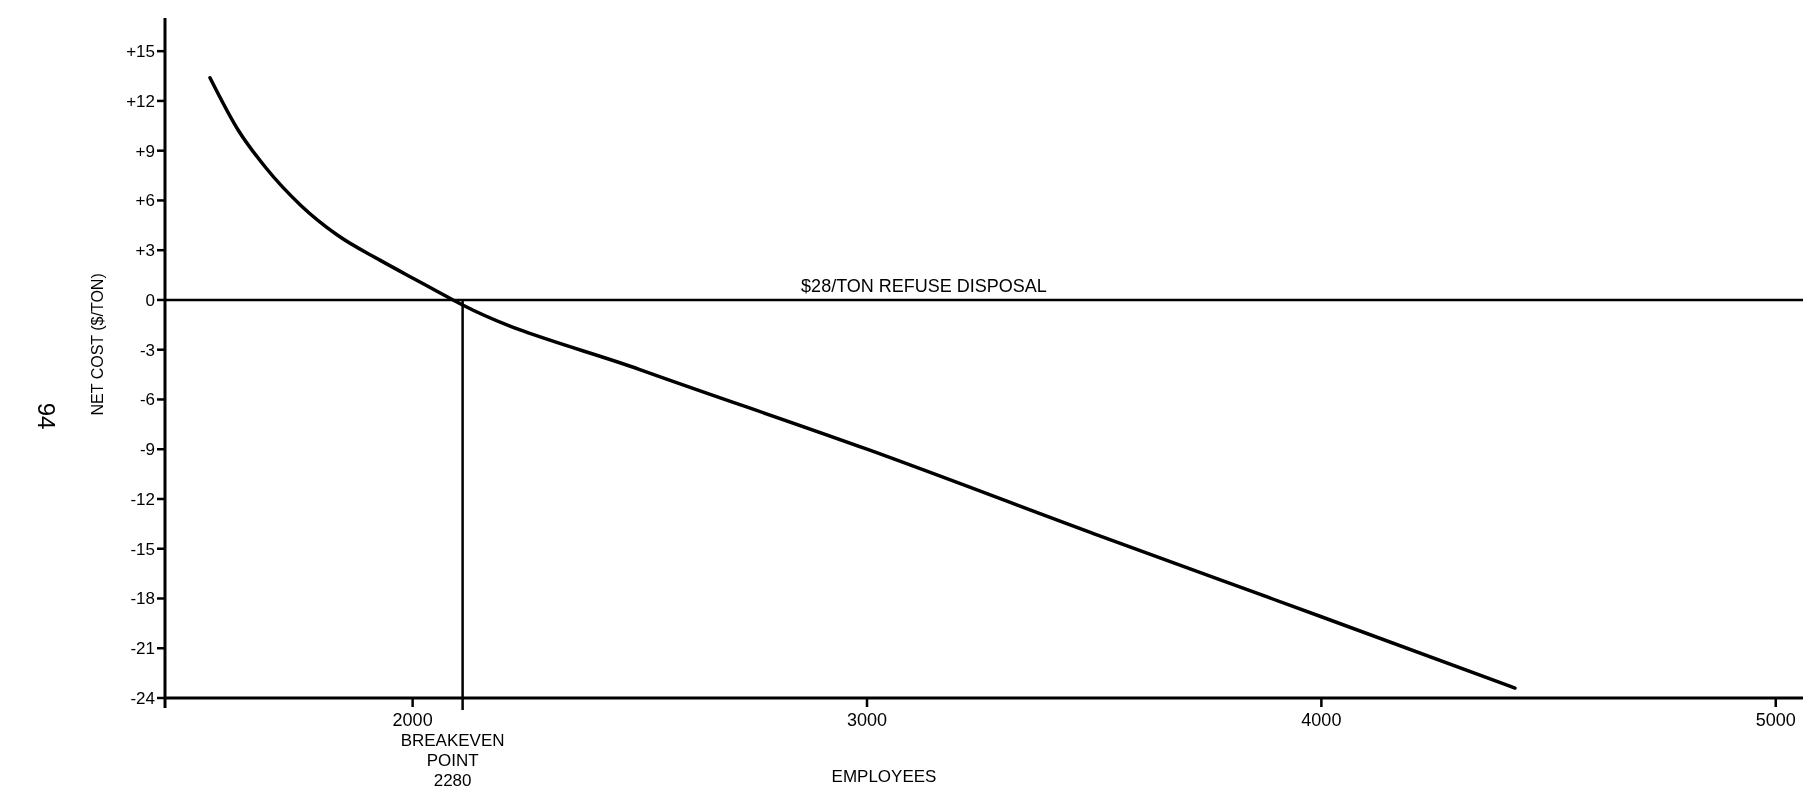 The width and height of the screenshot is (1811, 794). What do you see at coordinates (97, 344) in the screenshot?
I see `y-axis-title: NET COST ($/TON)` at bounding box center [97, 344].